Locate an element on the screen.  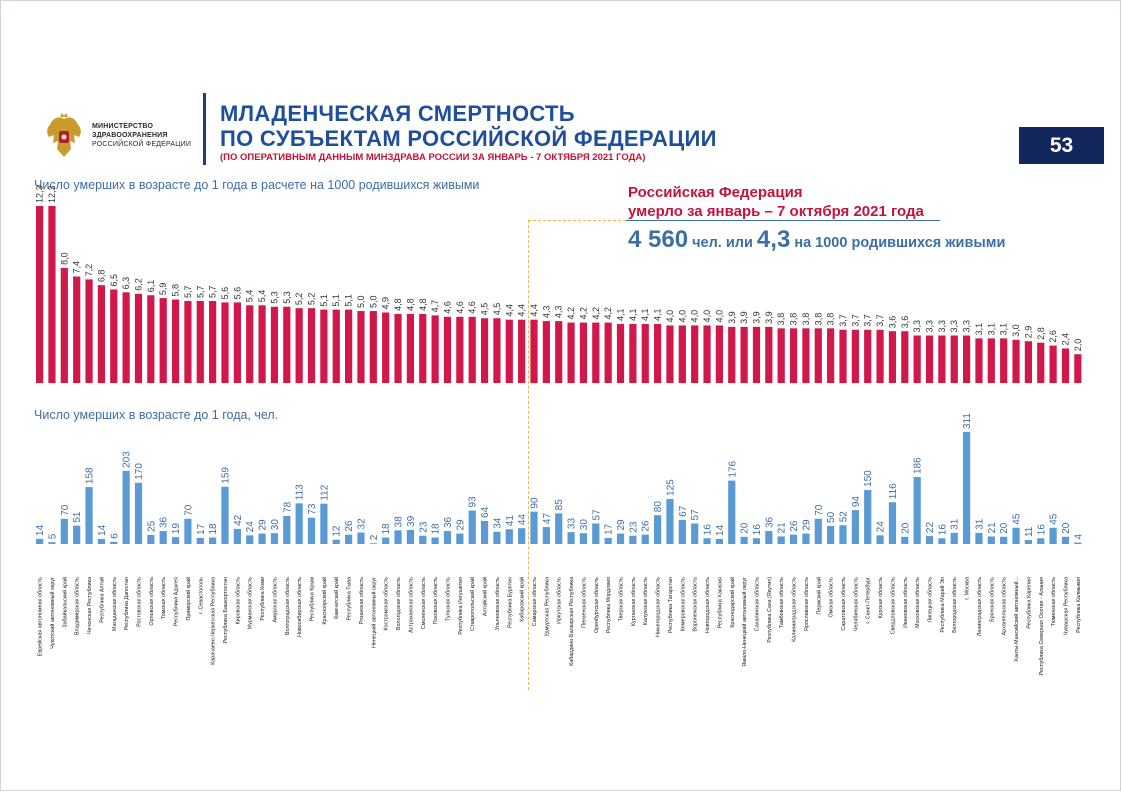
rate-value-label: 6,8 is located at coordinates (101, 276).